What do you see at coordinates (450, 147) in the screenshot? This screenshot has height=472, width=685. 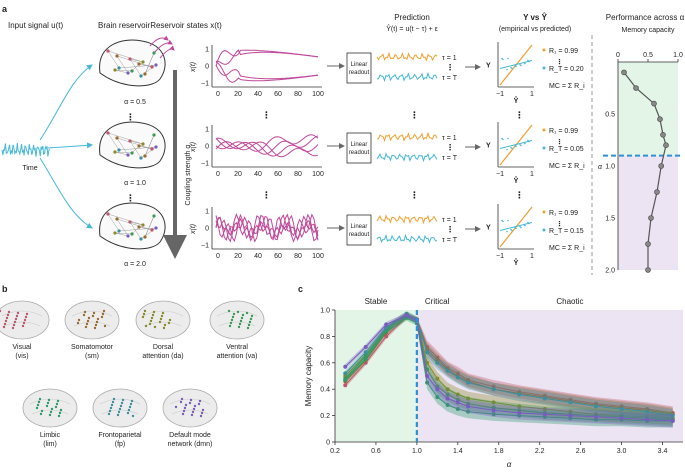 I see `tau-ellipsis: ⋮` at bounding box center [450, 147].